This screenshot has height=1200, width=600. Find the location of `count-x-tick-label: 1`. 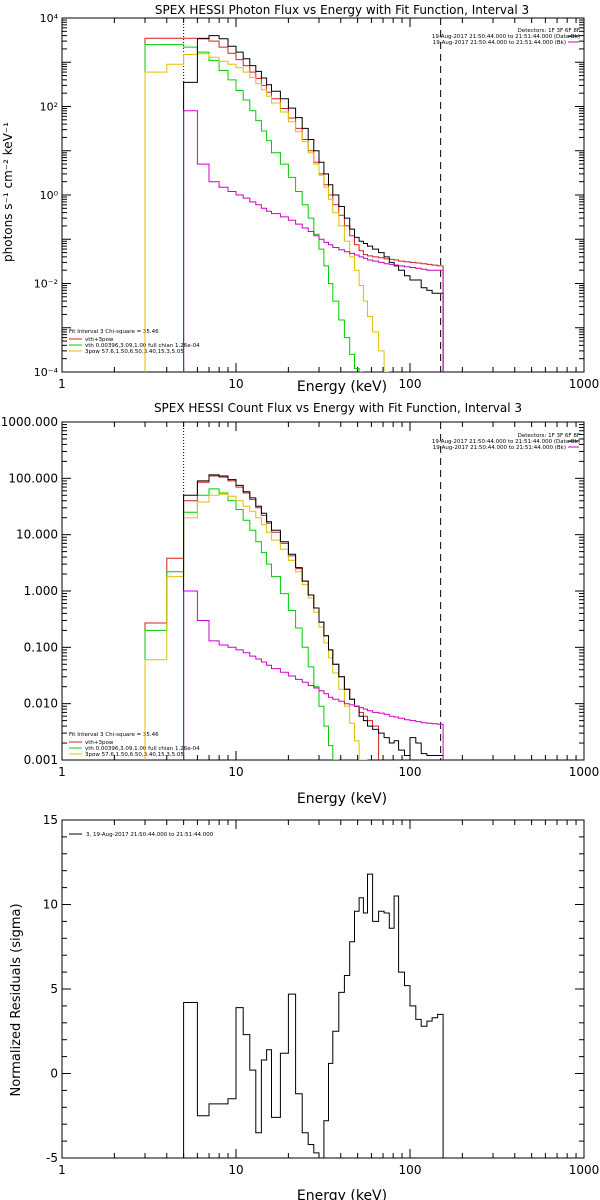

count-x-tick-label: 1 is located at coordinates (62, 772).